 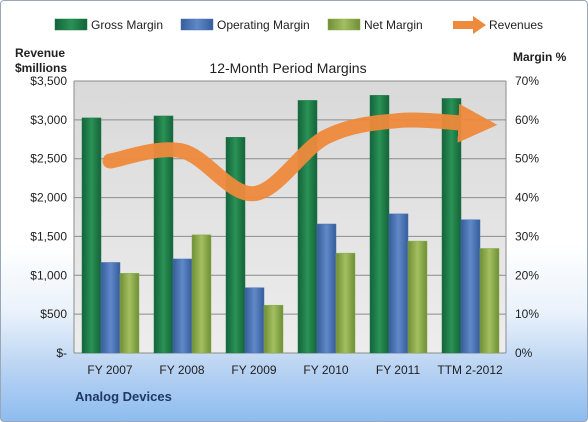 What do you see at coordinates (325, 370) in the screenshot?
I see `x-tick-label: FY 2010` at bounding box center [325, 370].